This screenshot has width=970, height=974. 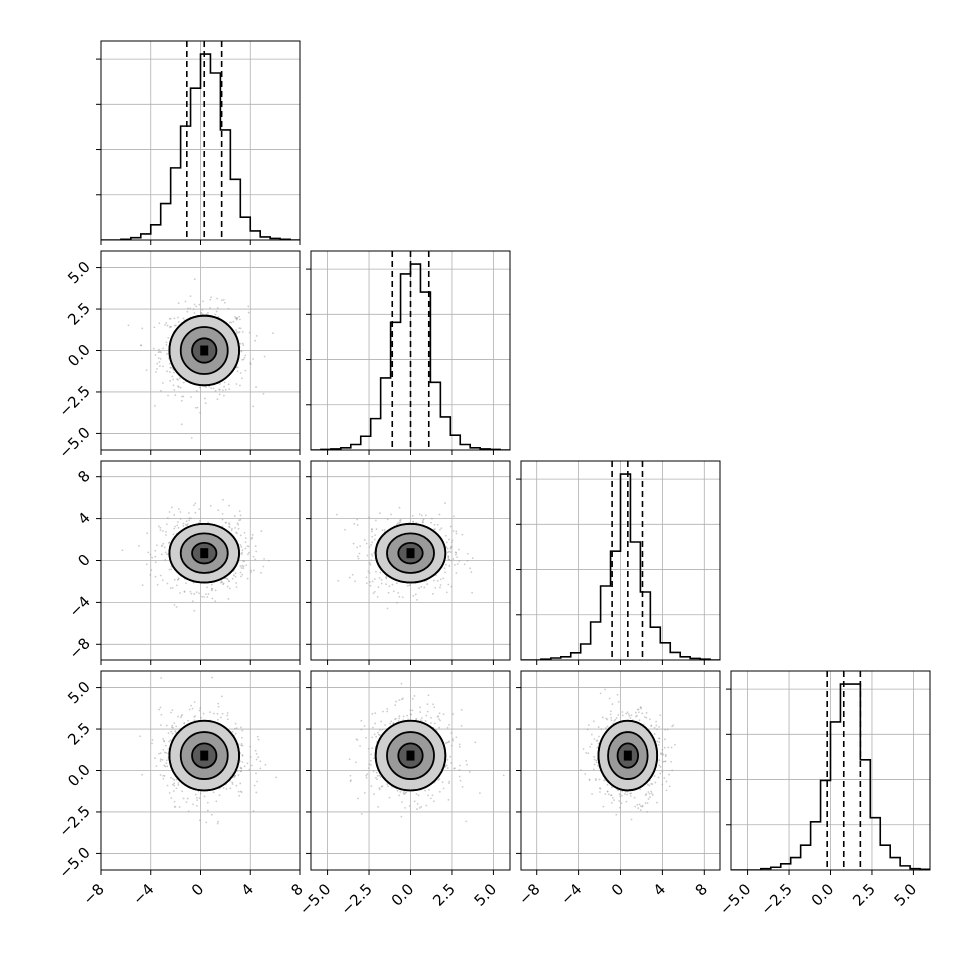 I want to click on panel-3-1: −5.0 −2.5 0.0 2.5 5.0, so click(x=403, y=794).